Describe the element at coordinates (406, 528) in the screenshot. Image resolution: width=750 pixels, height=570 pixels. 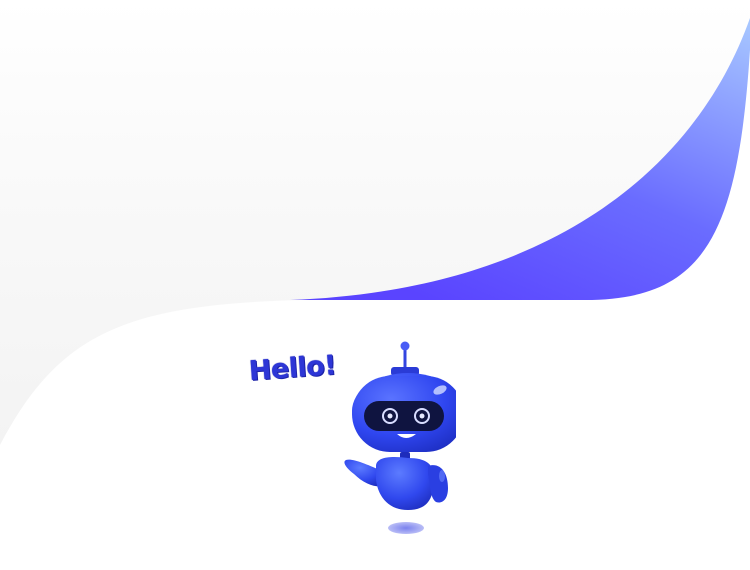
I see `robot-shadow` at that location.